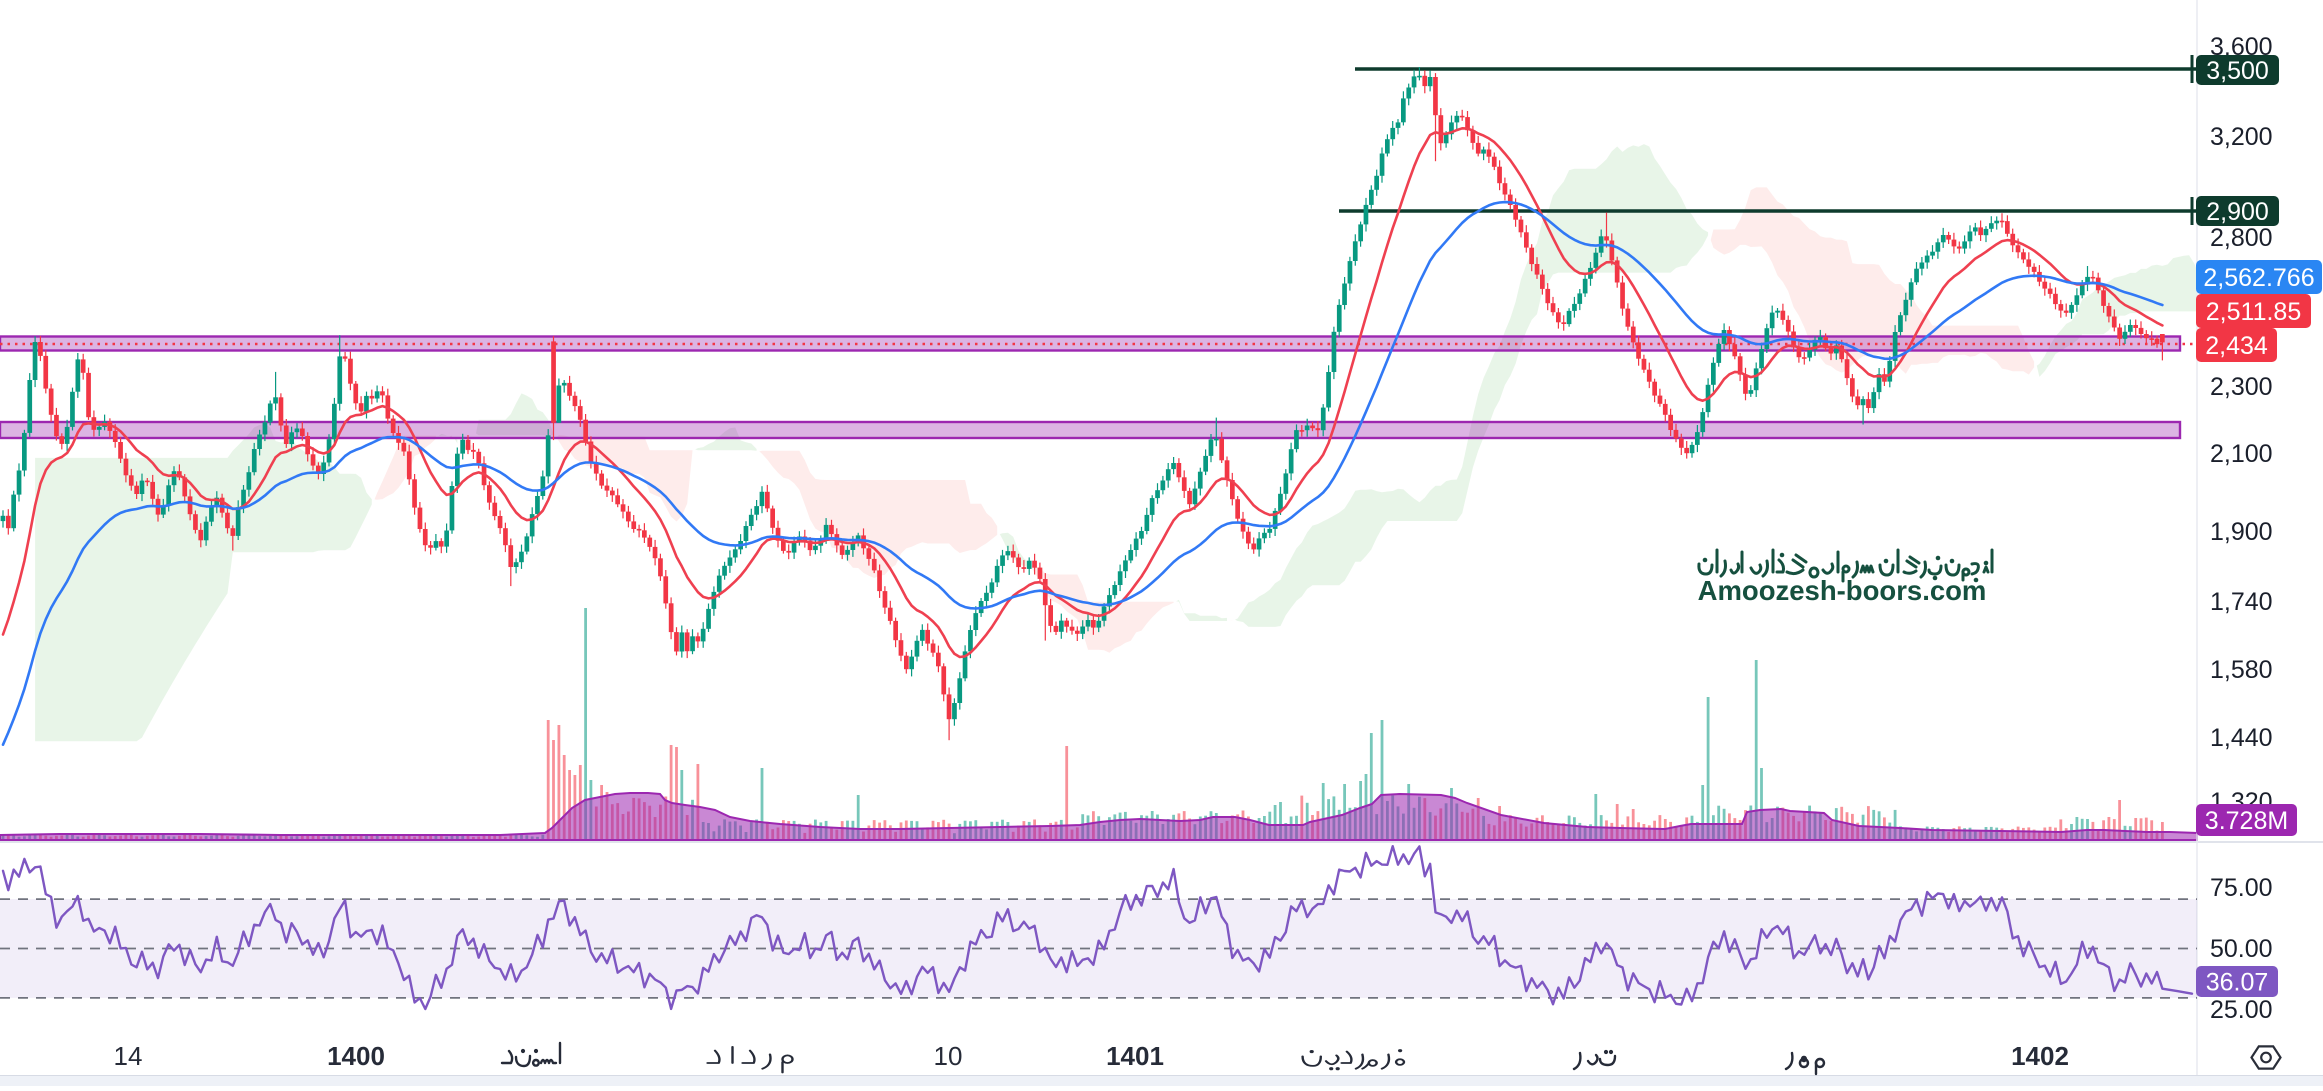 This screenshot has width=2323, height=1091. Describe the element at coordinates (1842, 590) in the screenshot. I see `svg-text: Amoozesh-boors.com` at that location.